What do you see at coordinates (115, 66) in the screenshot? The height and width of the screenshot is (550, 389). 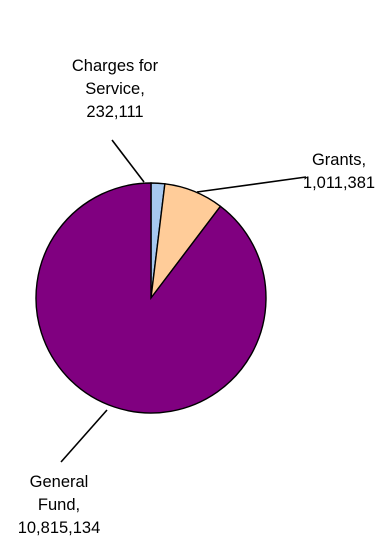 I see `slice-label-line: Charges for` at bounding box center [115, 66].